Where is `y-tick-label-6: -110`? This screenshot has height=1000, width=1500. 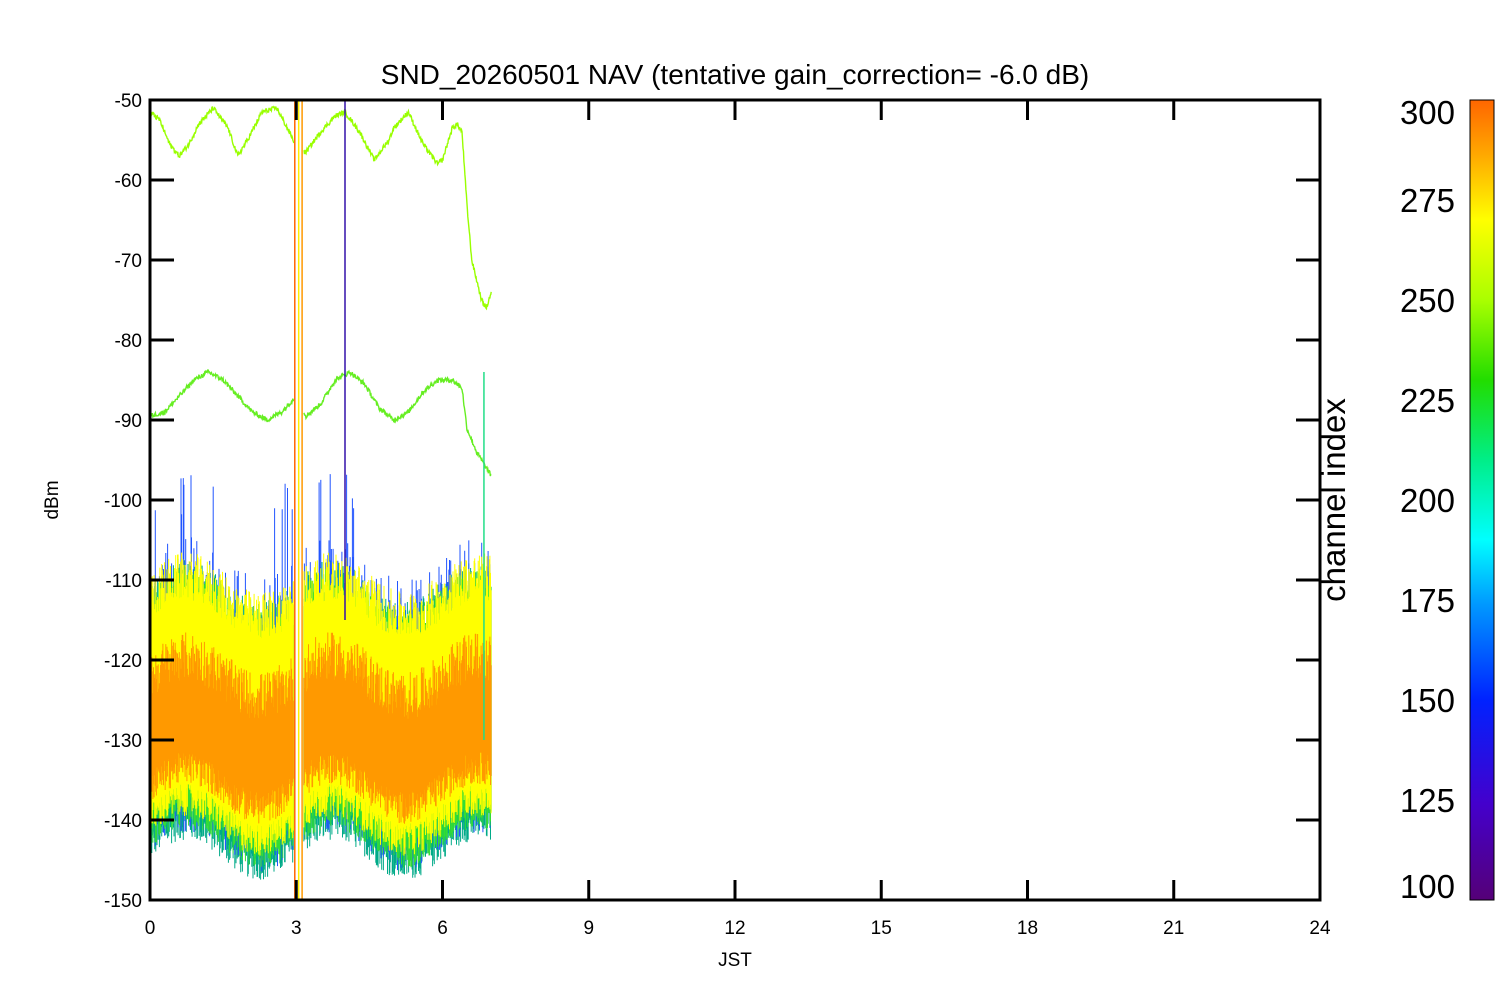
y-tick-label-6: -110 is located at coordinates (123, 581).